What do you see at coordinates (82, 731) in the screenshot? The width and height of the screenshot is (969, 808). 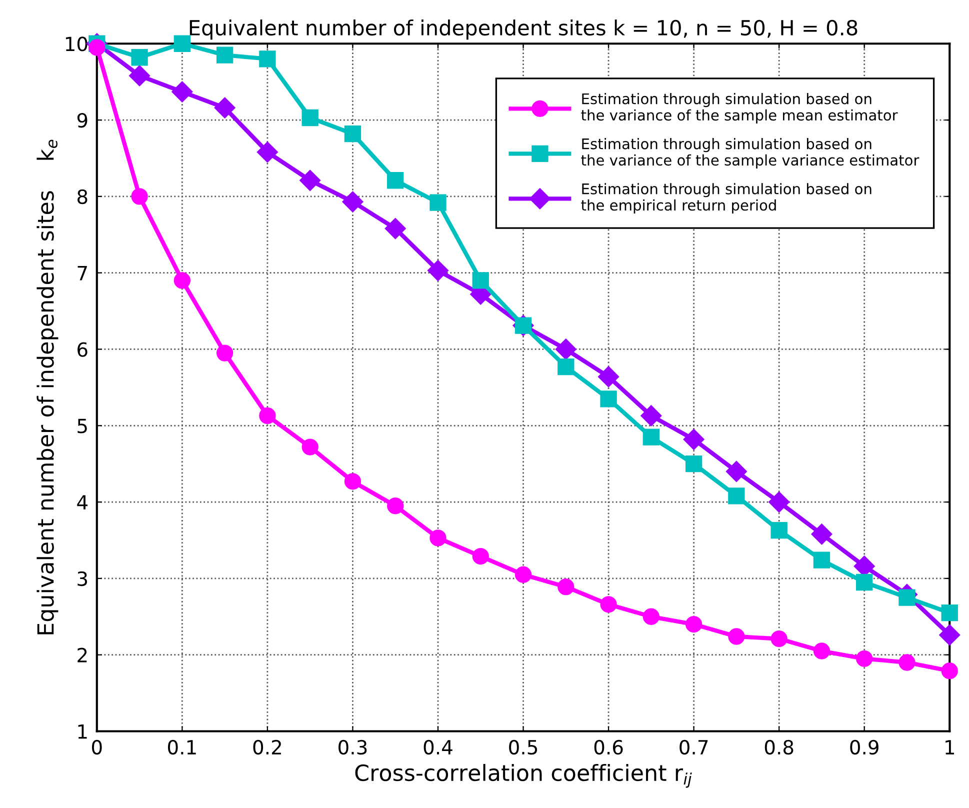 I see `y-tick-label: 1` at bounding box center [82, 731].